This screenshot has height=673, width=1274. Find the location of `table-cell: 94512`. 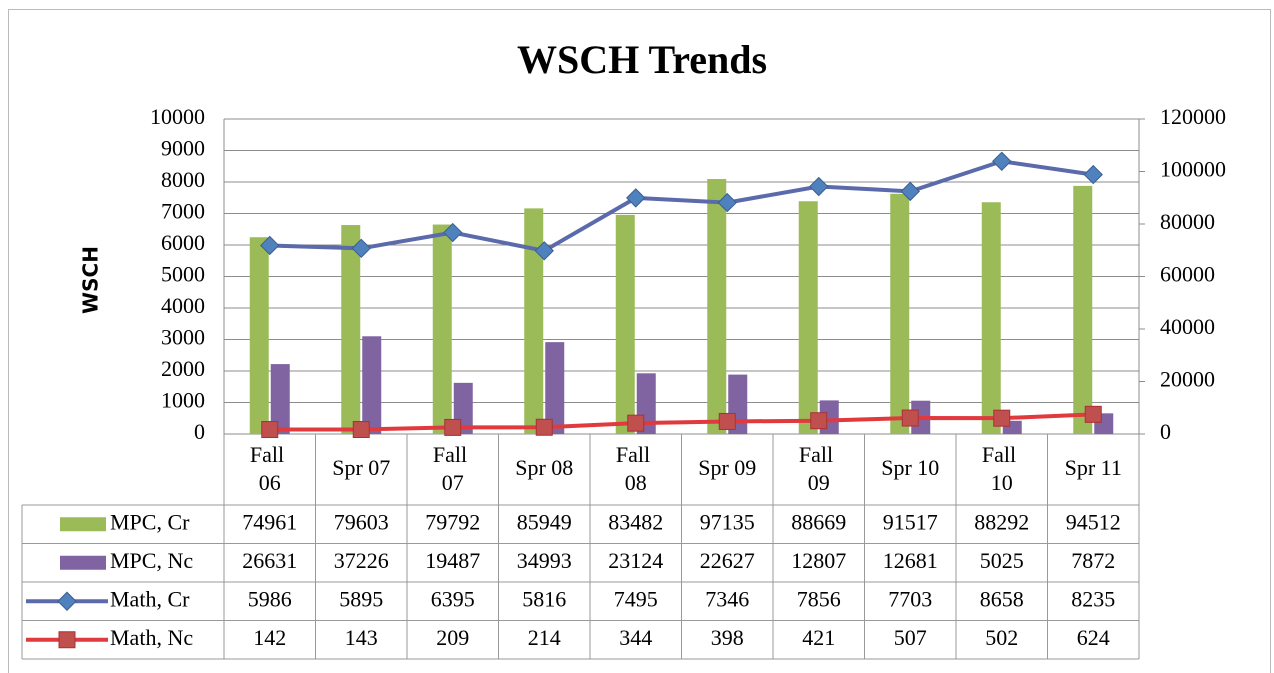

table-cell: 94512 is located at coordinates (1093, 521).